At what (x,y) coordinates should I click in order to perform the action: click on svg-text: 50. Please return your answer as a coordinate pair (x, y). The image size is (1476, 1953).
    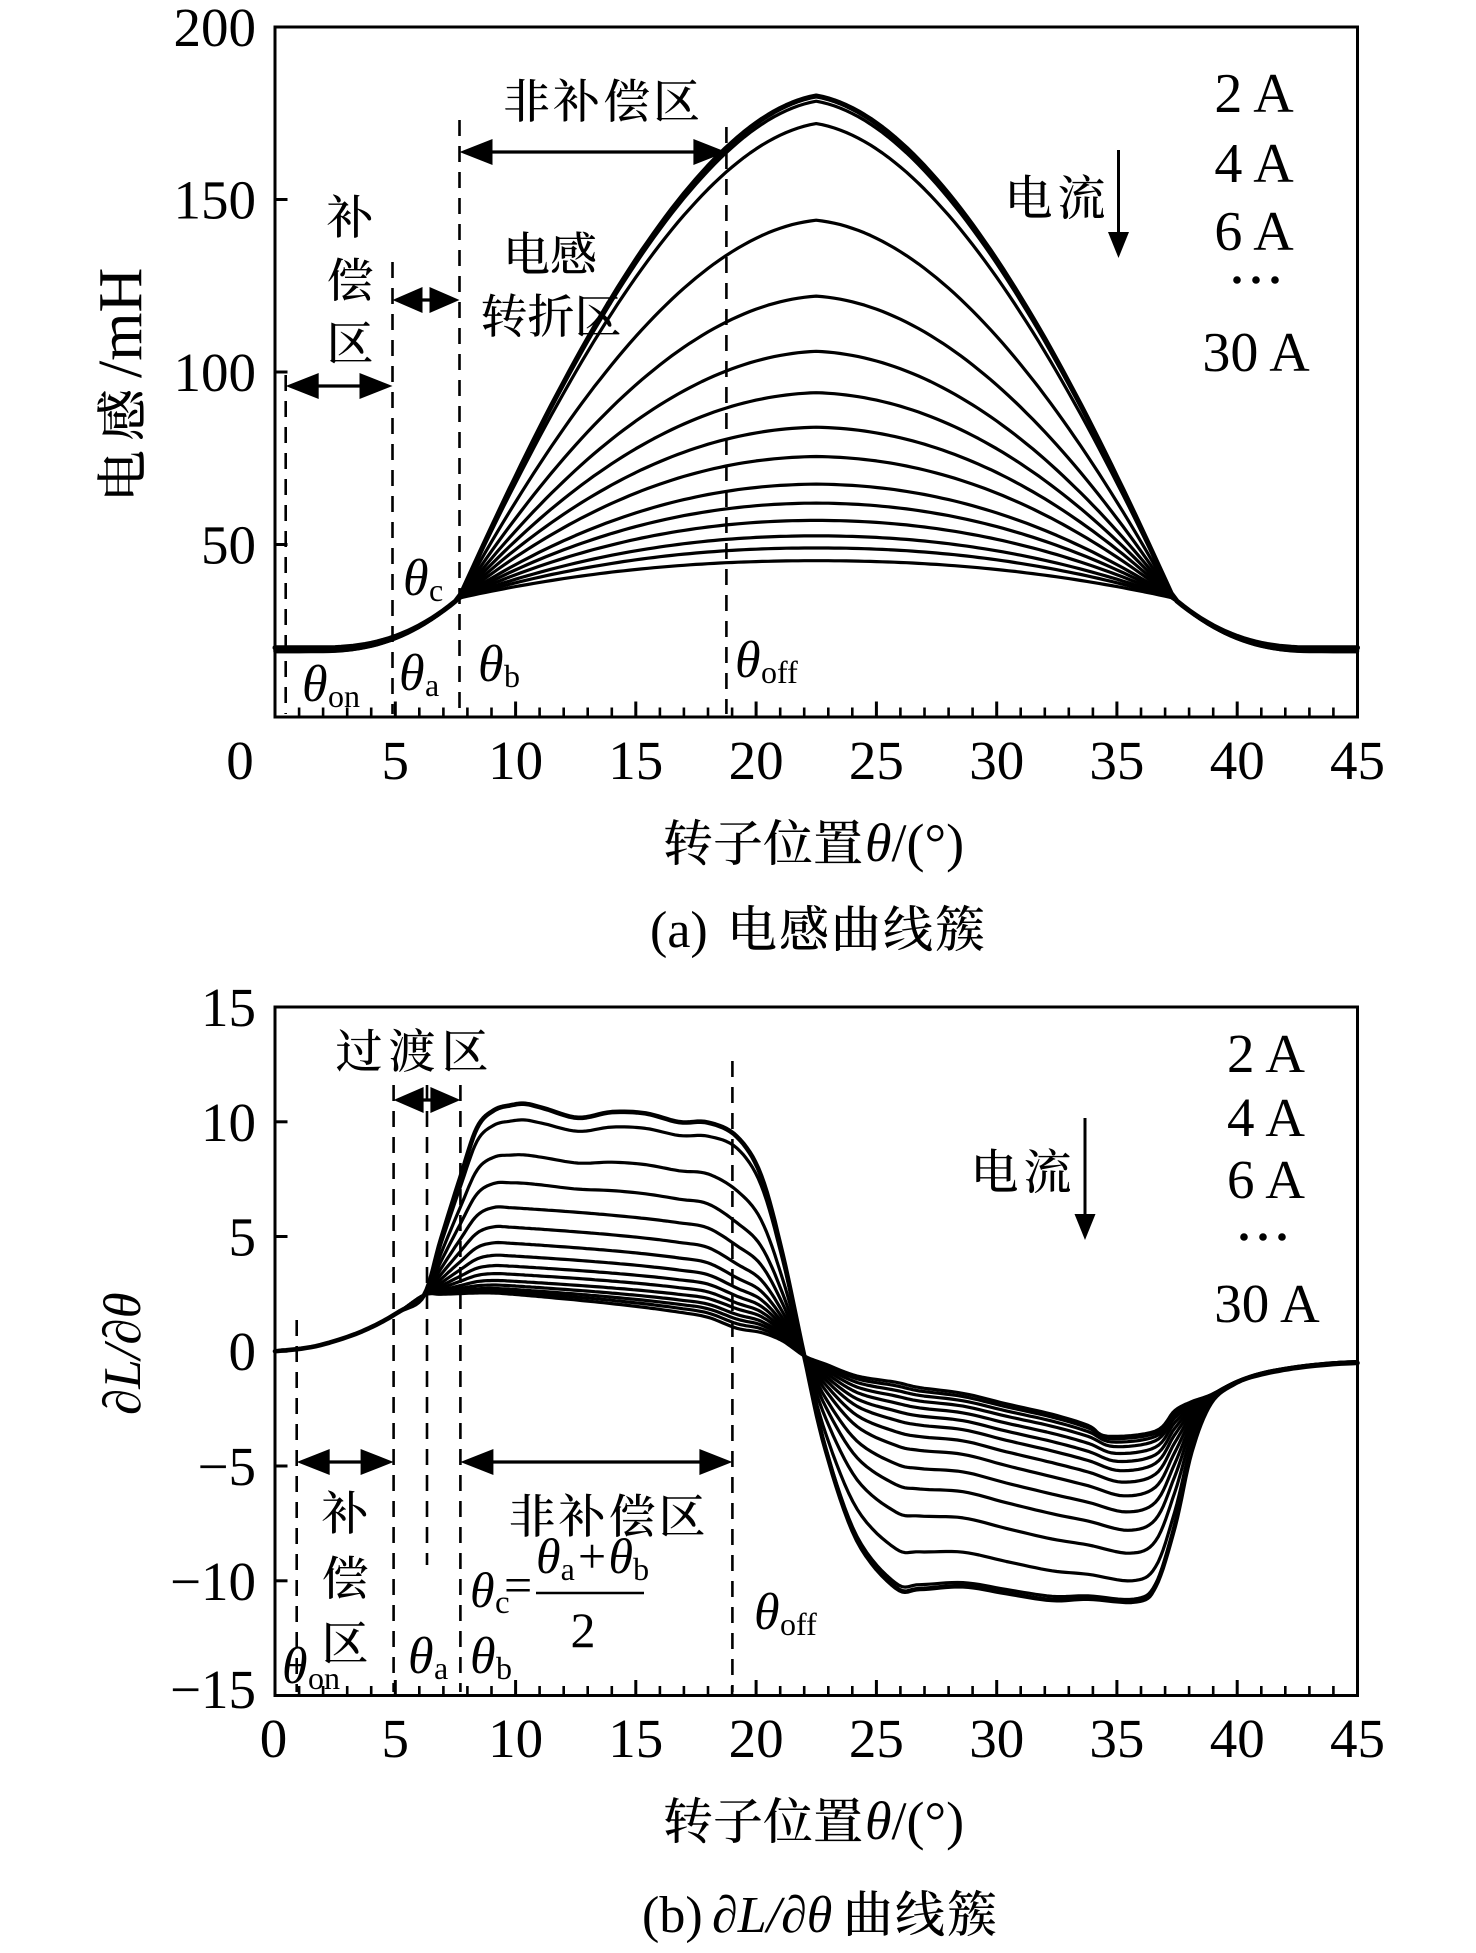
    Looking at the image, I should click on (228, 545).